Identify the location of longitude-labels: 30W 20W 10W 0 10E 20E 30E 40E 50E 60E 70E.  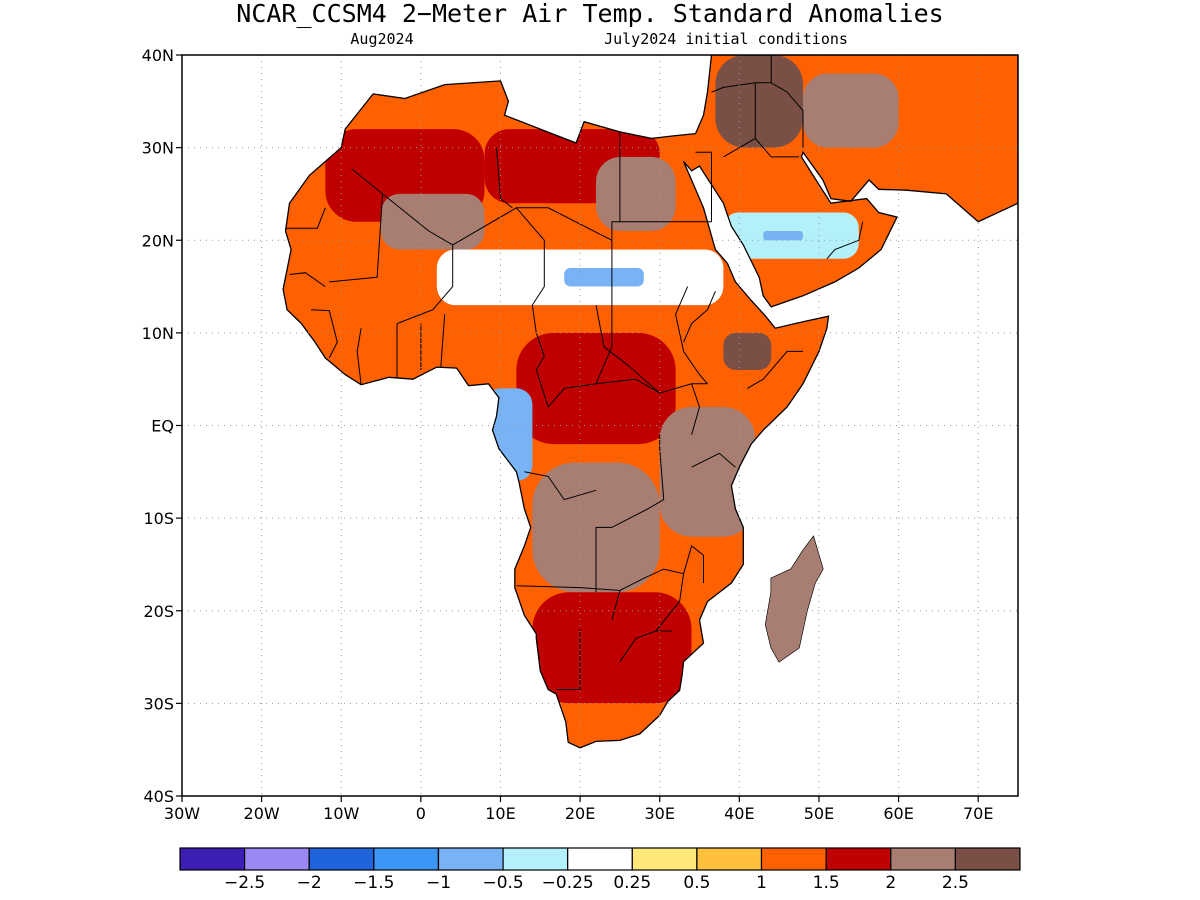
(578, 809).